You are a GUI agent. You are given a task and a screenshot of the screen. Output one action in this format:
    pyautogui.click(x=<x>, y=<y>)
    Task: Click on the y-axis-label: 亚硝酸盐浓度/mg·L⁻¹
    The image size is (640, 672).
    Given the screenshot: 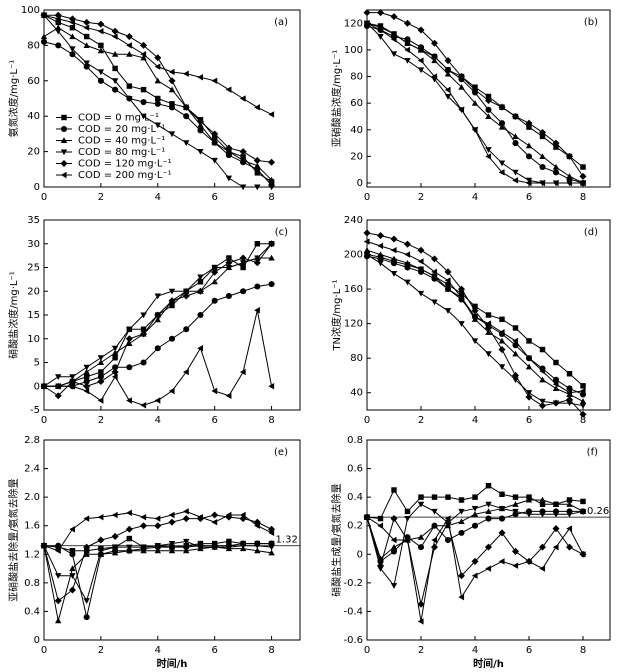 What is the action you would take?
    pyautogui.click(x=336, y=99)
    